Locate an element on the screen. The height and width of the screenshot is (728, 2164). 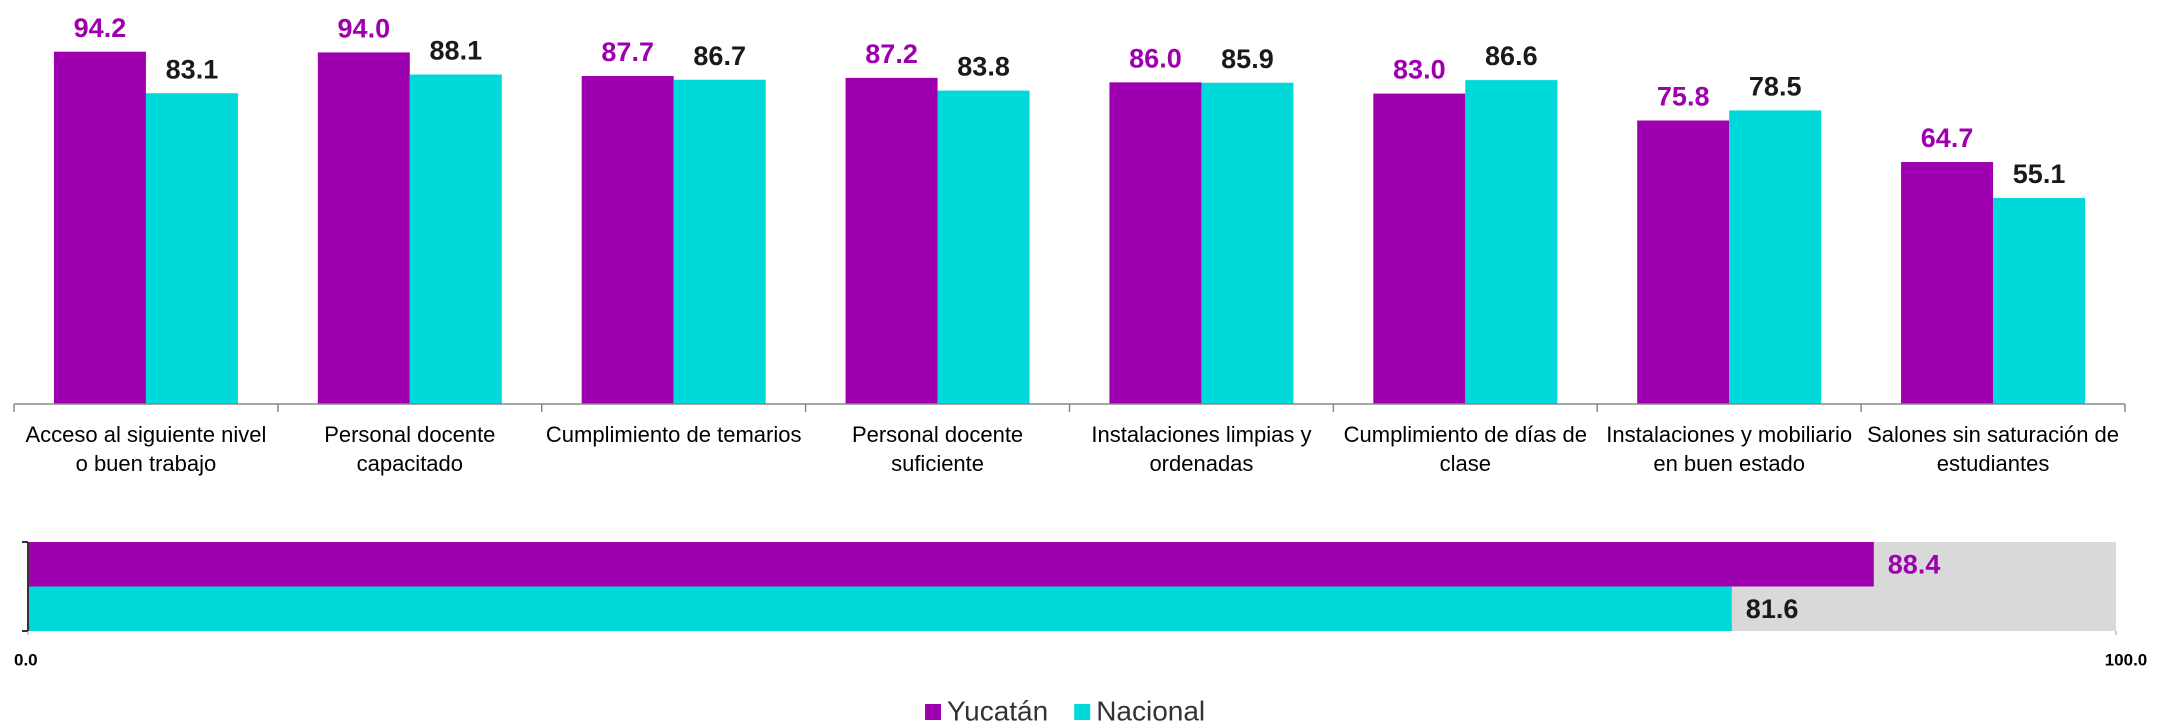
data-label: 83.8 is located at coordinates (983, 67).